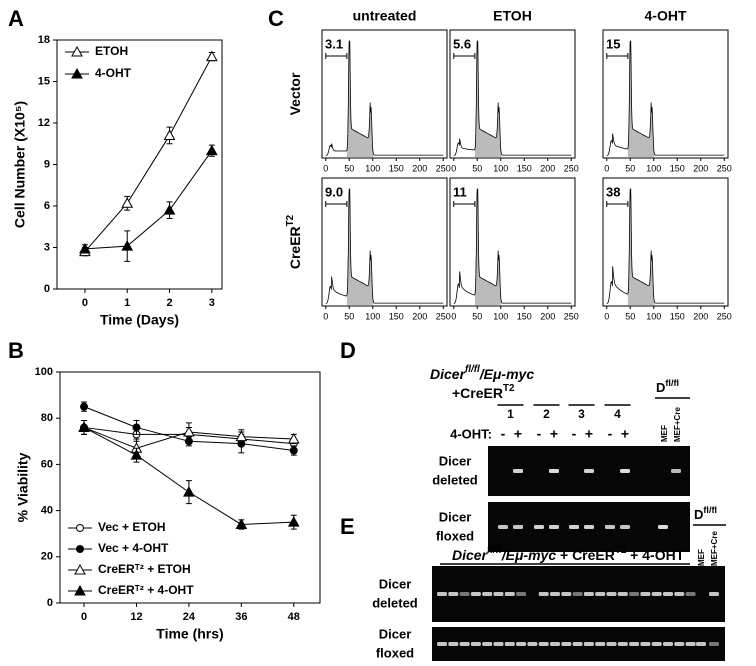  I want to click on text-part: + CreER, so click(585, 555).